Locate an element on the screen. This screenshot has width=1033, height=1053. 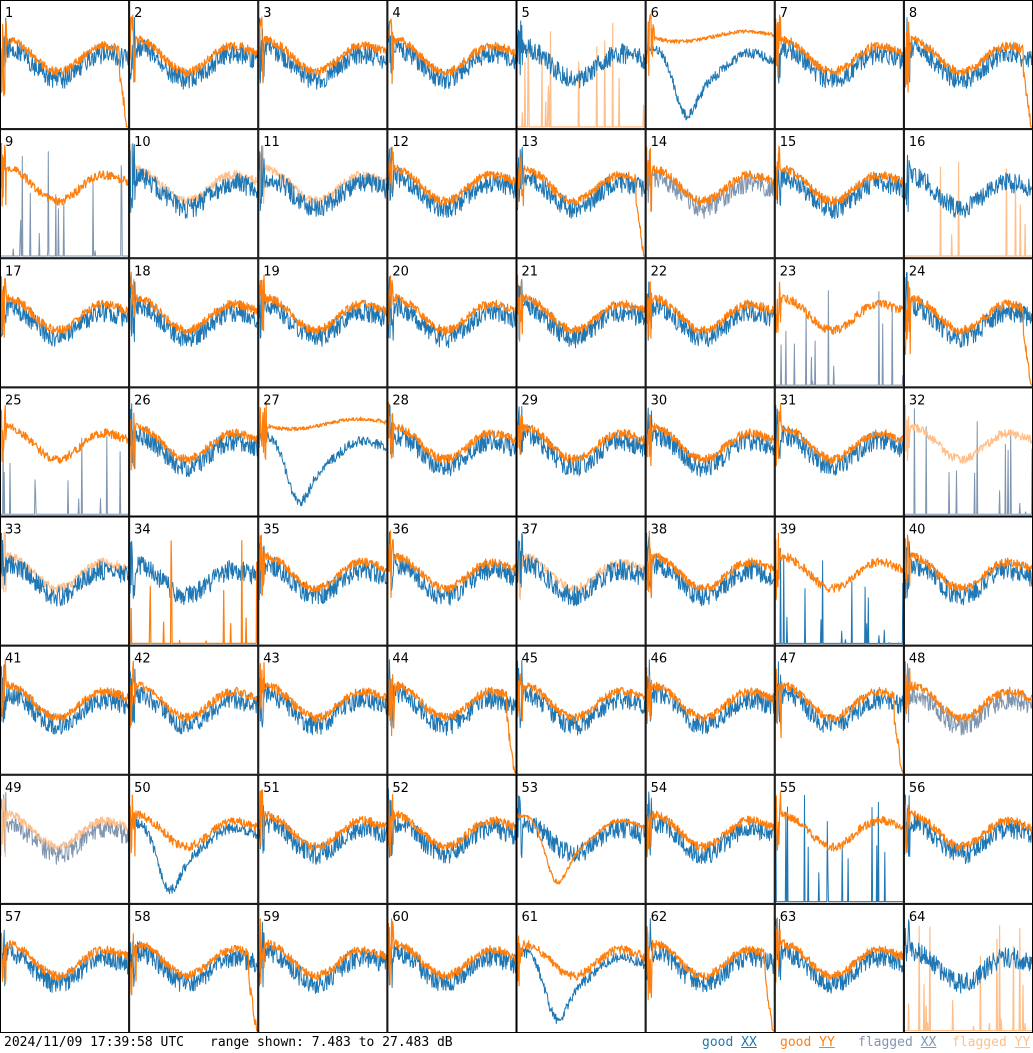
panel-label: 23 is located at coordinates (788, 271).